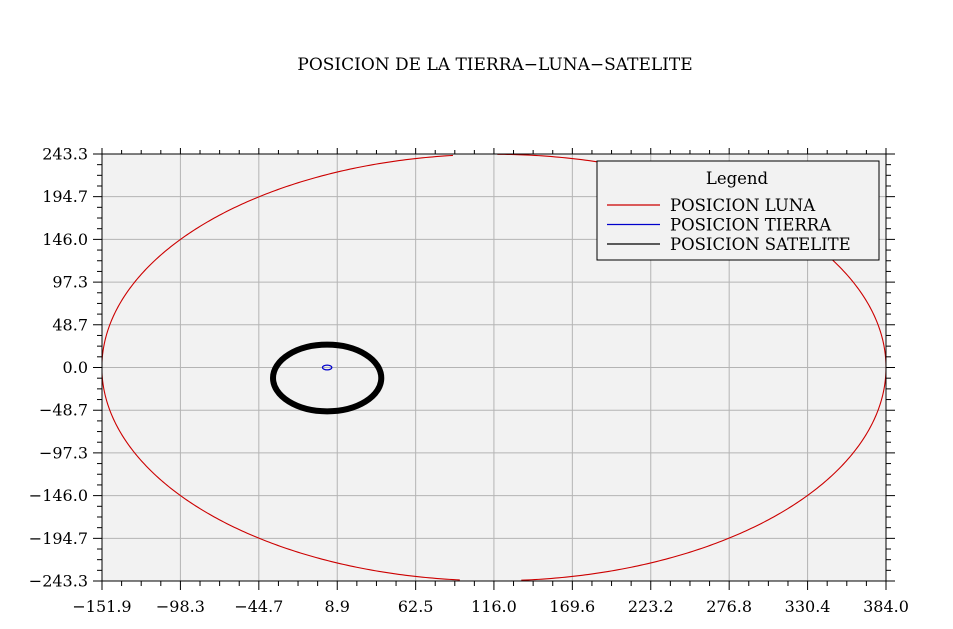  What do you see at coordinates (63, 452) in the screenshot?
I see `y-tick-label: −97.3` at bounding box center [63, 452].